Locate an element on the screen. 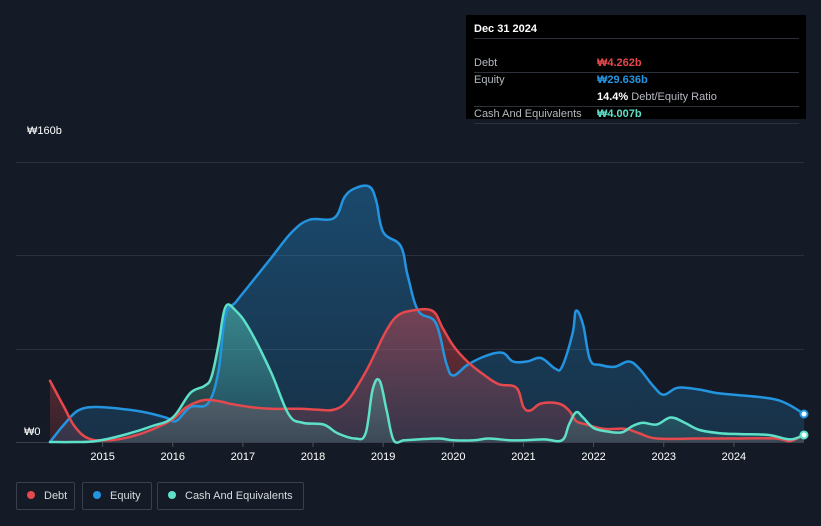 The width and height of the screenshot is (821, 526). tooltip-cash-value: ₩4.007b is located at coordinates (619, 114).